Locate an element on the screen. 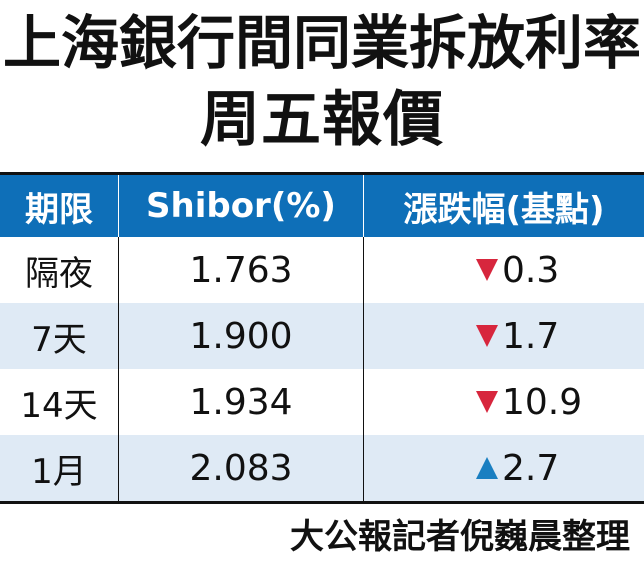 This screenshot has width=644, height=565. change-value: 10.9 is located at coordinates (542, 402).